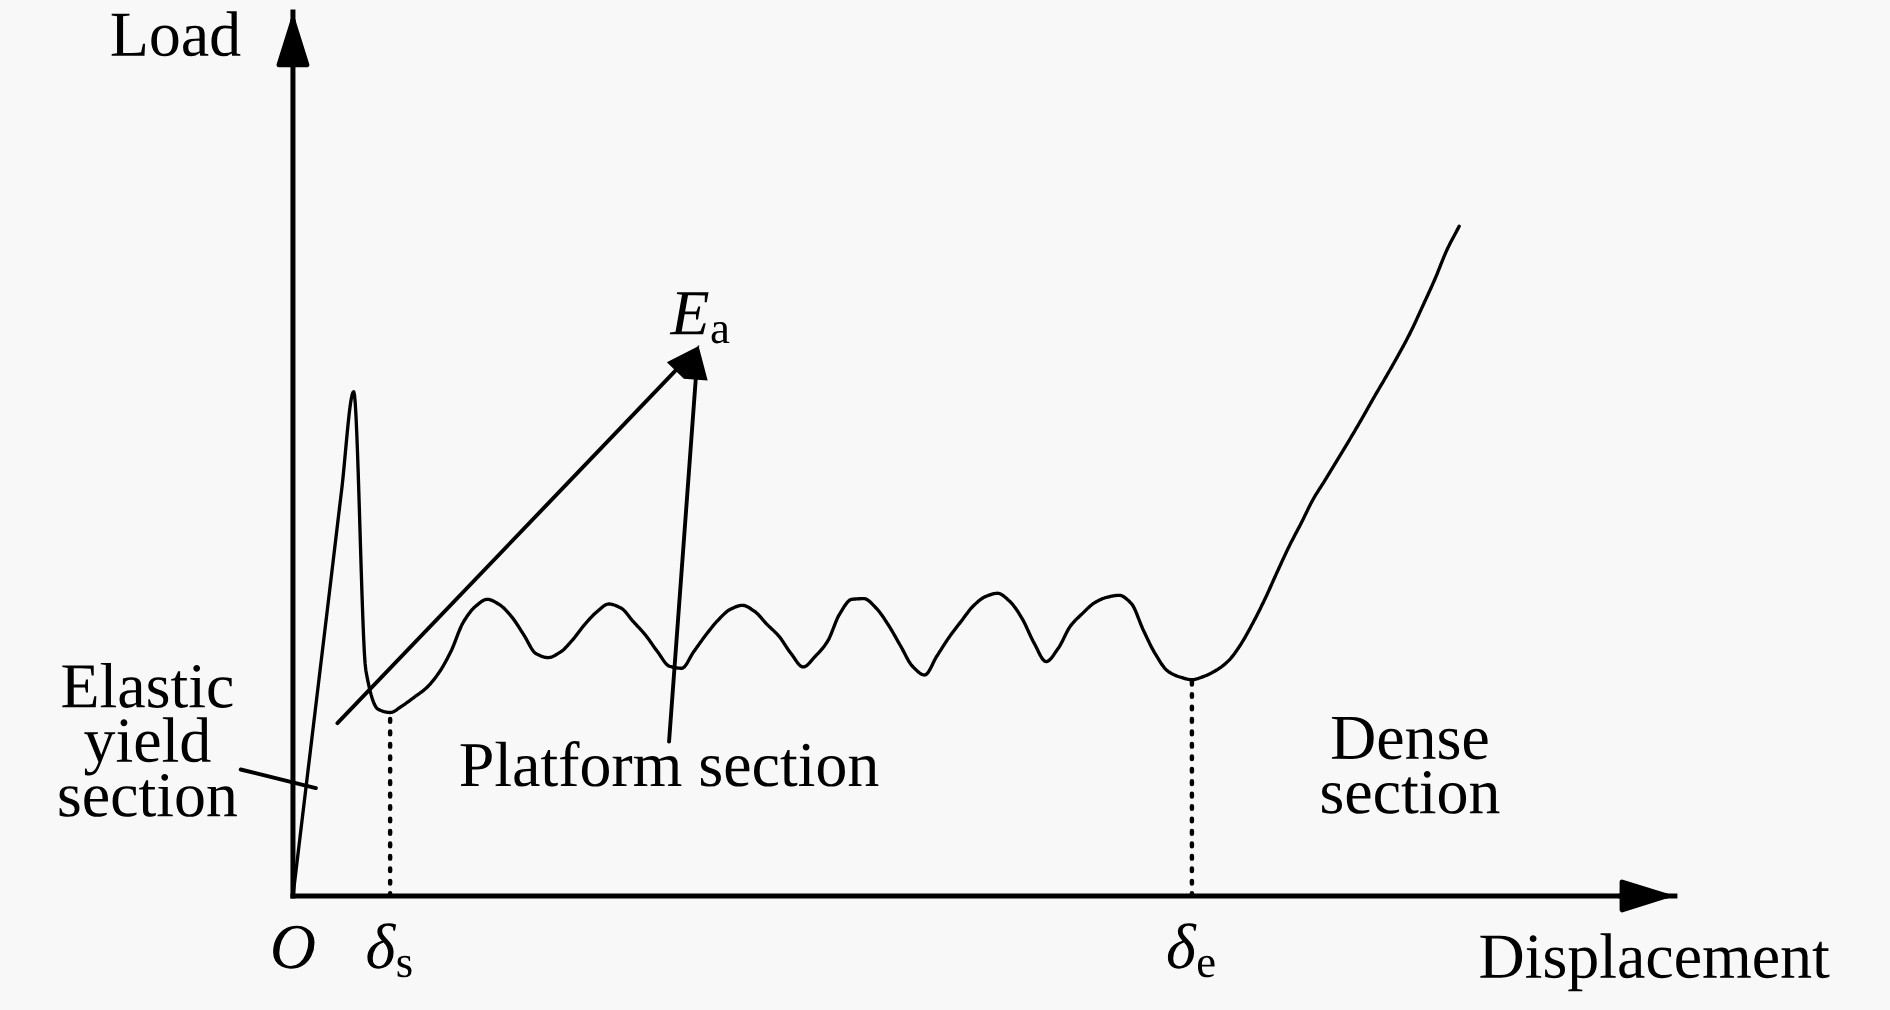  Describe the element at coordinates (389, 950) in the screenshot. I see `x-tick-label: δ$_{s}$` at that location.